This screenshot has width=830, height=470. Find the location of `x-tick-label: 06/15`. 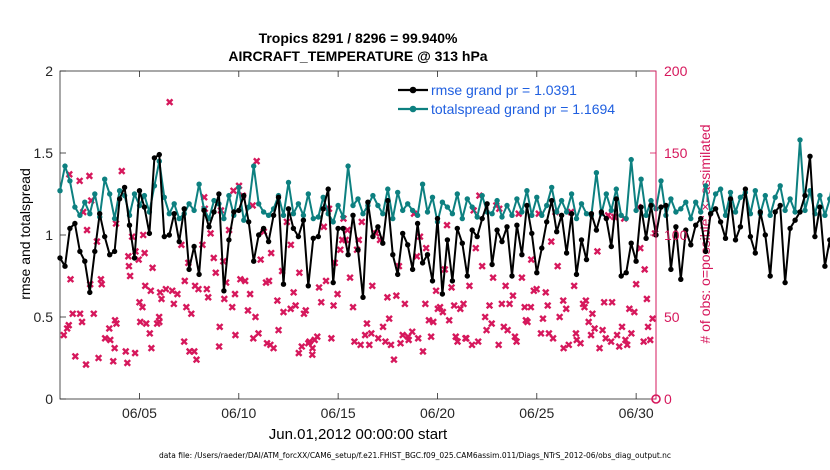

x-tick-label: 06/15 is located at coordinates (338, 413).